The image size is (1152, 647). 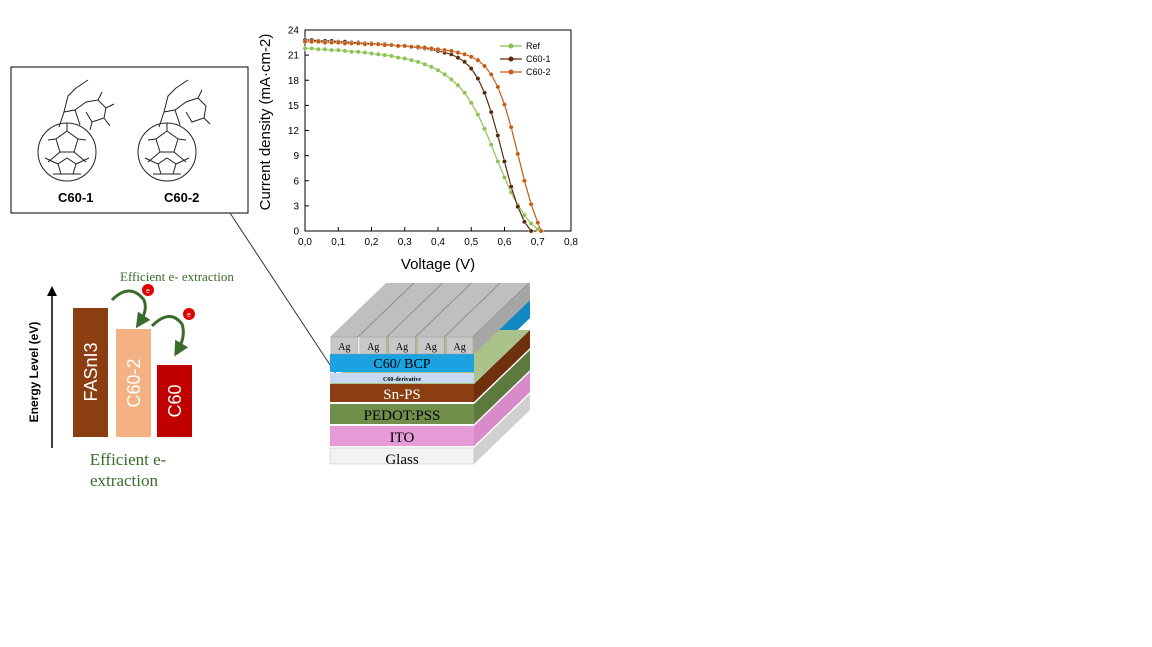 I want to click on layer-c60bcp, so click(x=402, y=363).